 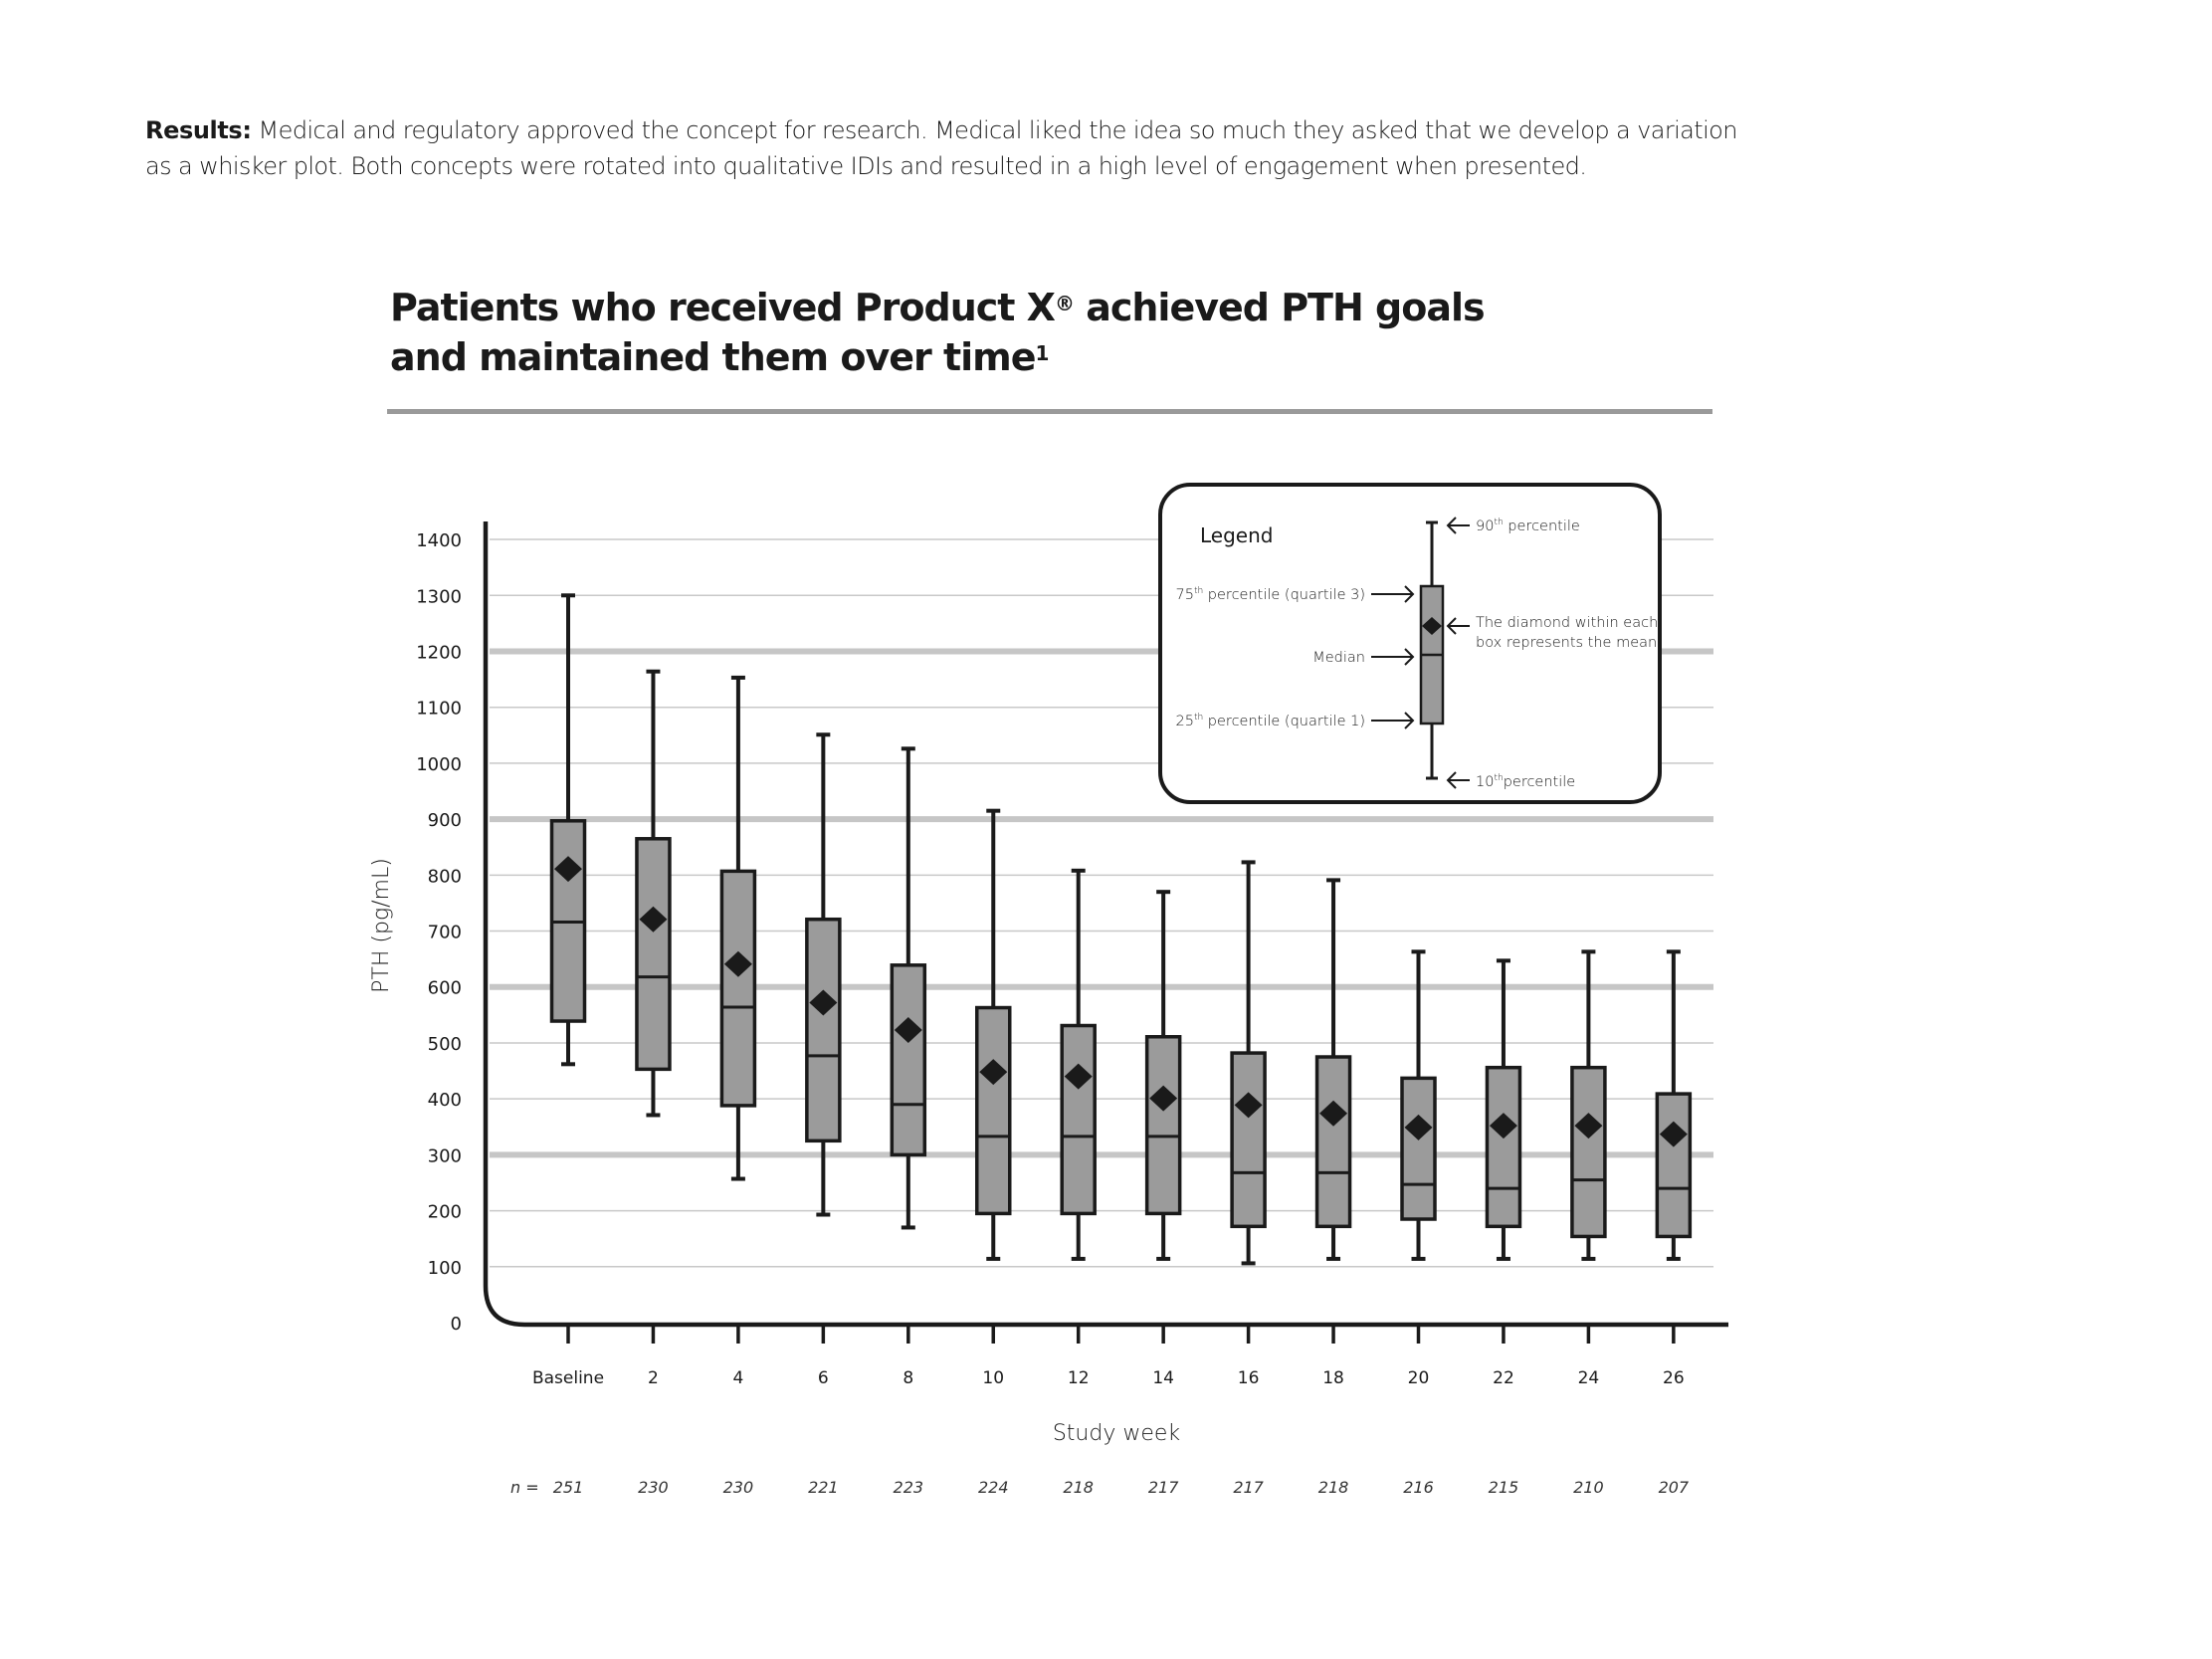 I want to click on legend-label-75th: 75th percentile (quartile 3), so click(x=1270, y=594).